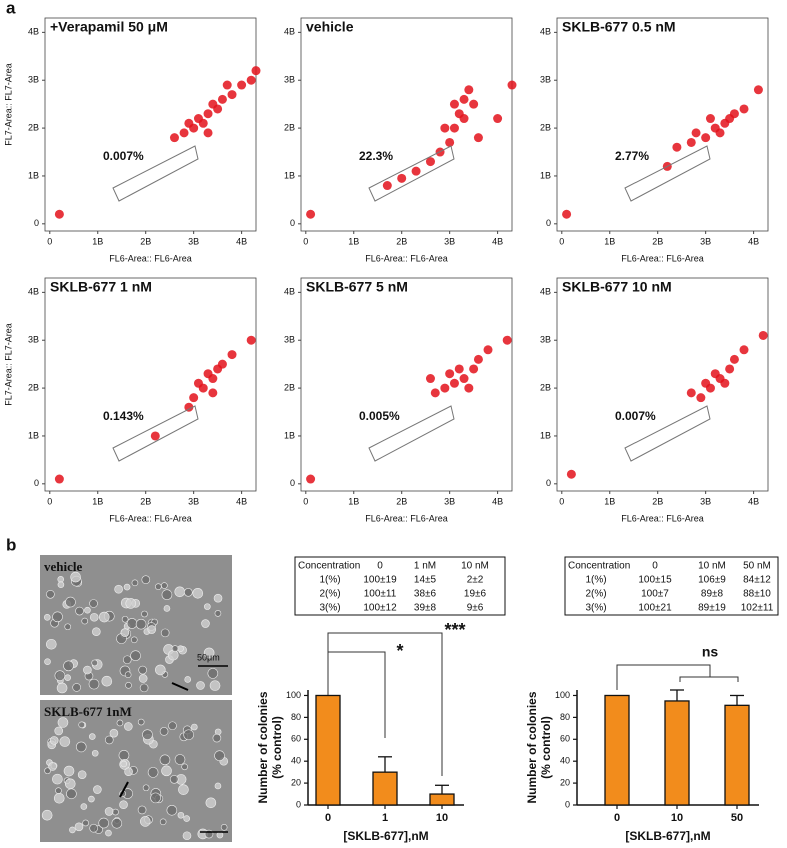 Image resolution: width=787 pixels, height=848 pixels. What do you see at coordinates (595, 594) in the screenshot?
I see `table-cell: 2(%)` at bounding box center [595, 594].